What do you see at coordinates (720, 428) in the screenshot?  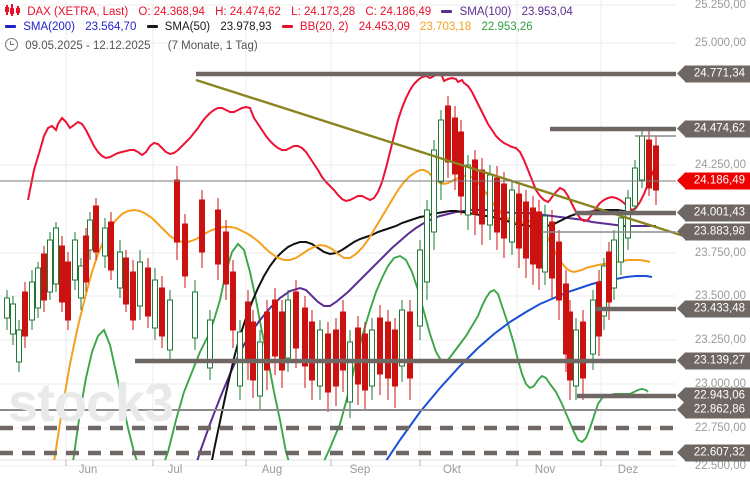 I see `y-tick-label: 22.750,00` at bounding box center [720, 428].